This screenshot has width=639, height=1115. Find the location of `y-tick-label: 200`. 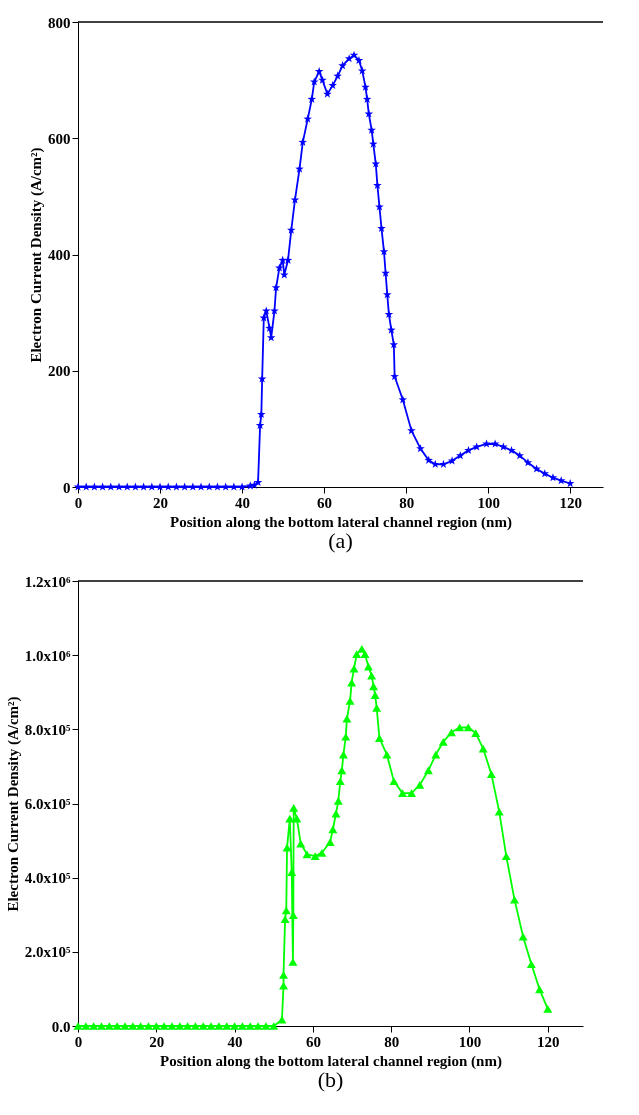

y-tick-label: 200 is located at coordinates (59, 371).